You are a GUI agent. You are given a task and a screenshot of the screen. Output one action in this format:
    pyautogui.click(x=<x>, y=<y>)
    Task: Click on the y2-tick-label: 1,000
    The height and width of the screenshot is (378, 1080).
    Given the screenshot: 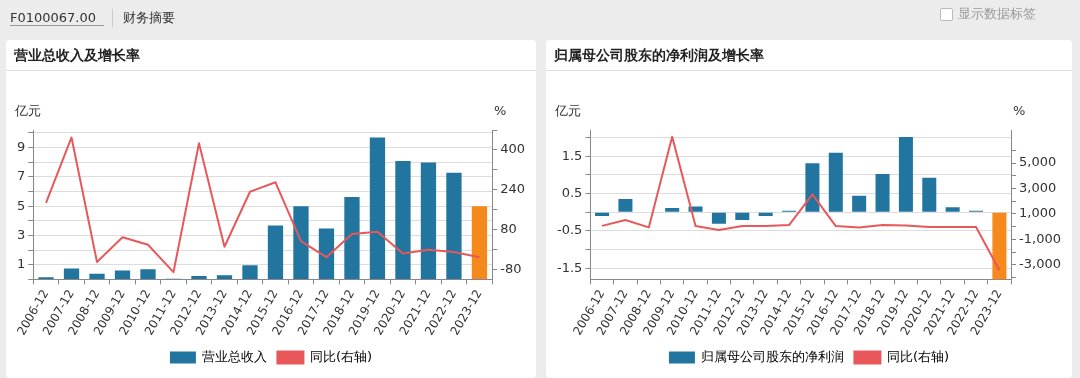 What is the action you would take?
    pyautogui.click(x=1038, y=213)
    